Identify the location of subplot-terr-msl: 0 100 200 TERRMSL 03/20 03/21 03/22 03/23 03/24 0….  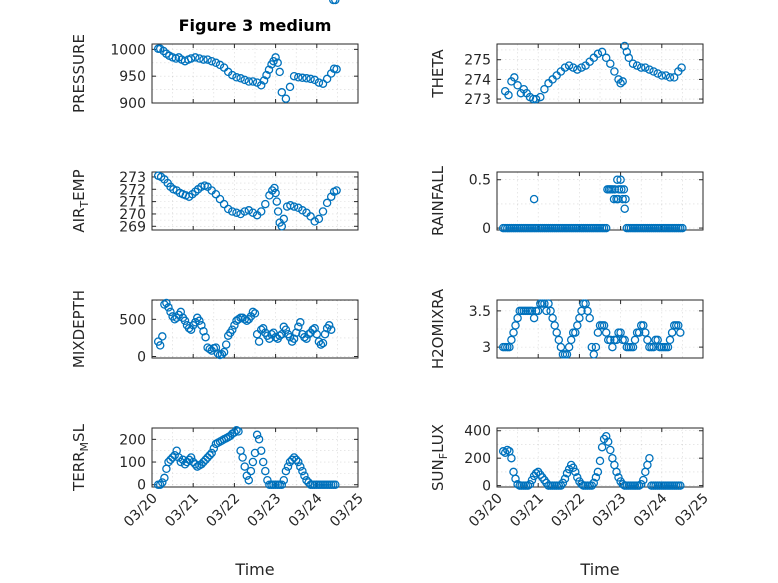
(218, 501).